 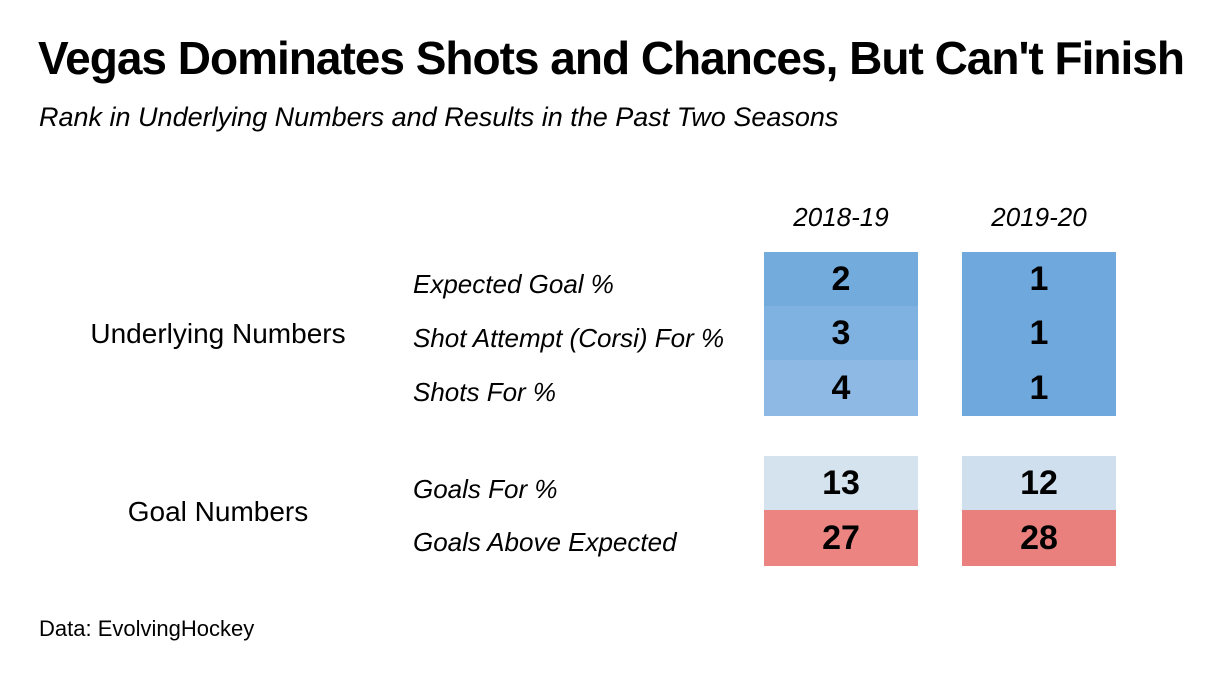 I want to click on rank-cell-expected-goal-2019-20: 1, so click(x=1039, y=279).